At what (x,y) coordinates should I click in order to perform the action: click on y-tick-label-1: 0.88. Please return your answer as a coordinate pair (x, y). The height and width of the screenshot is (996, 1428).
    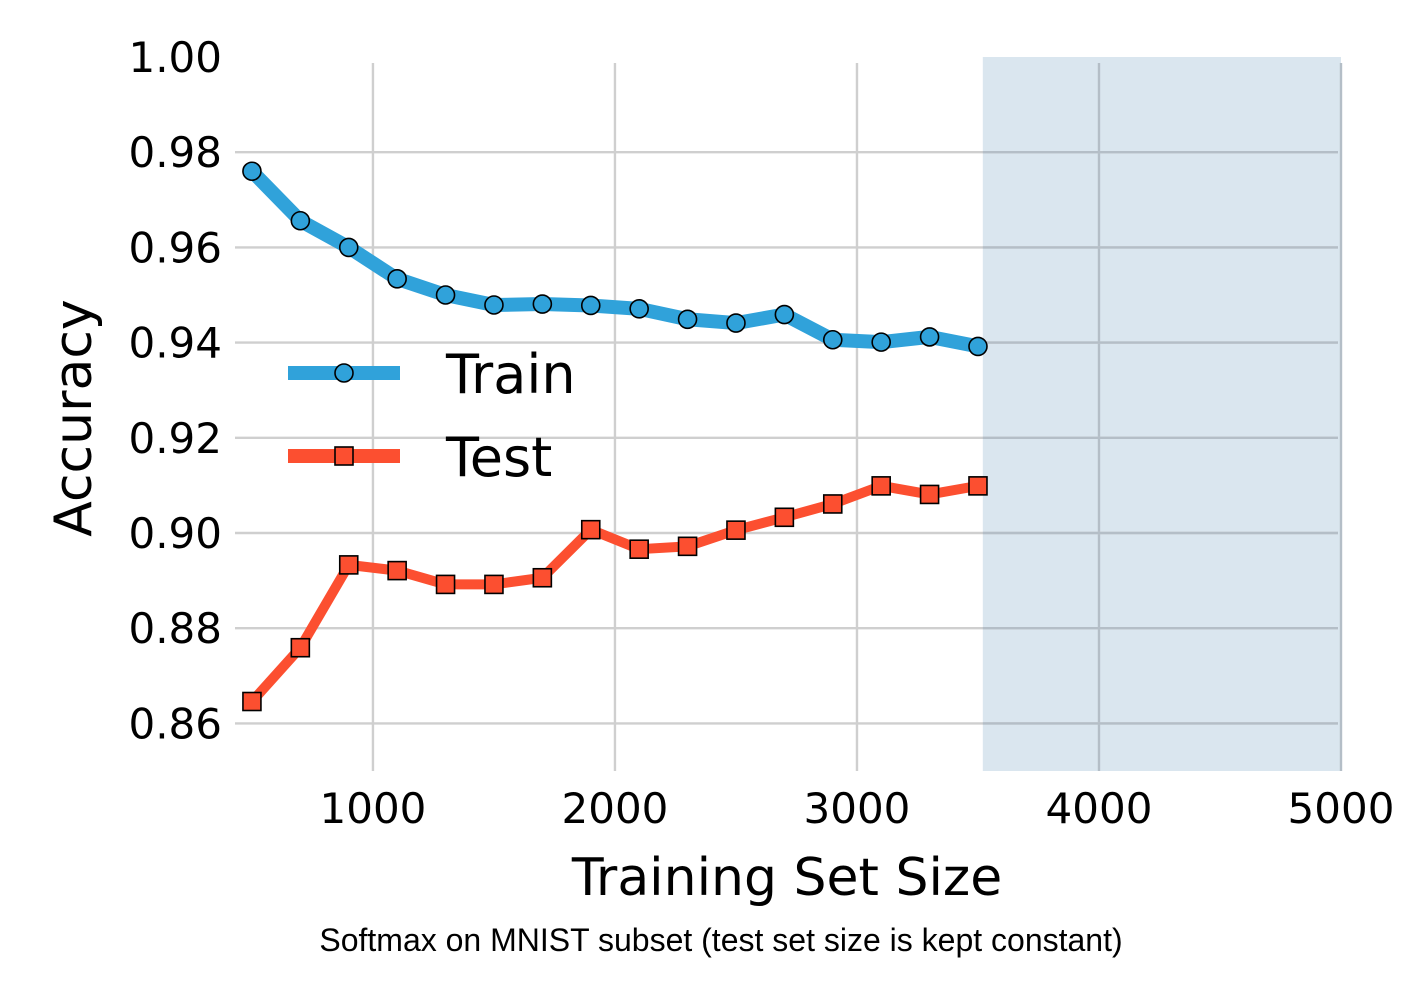
    Looking at the image, I should click on (175, 628).